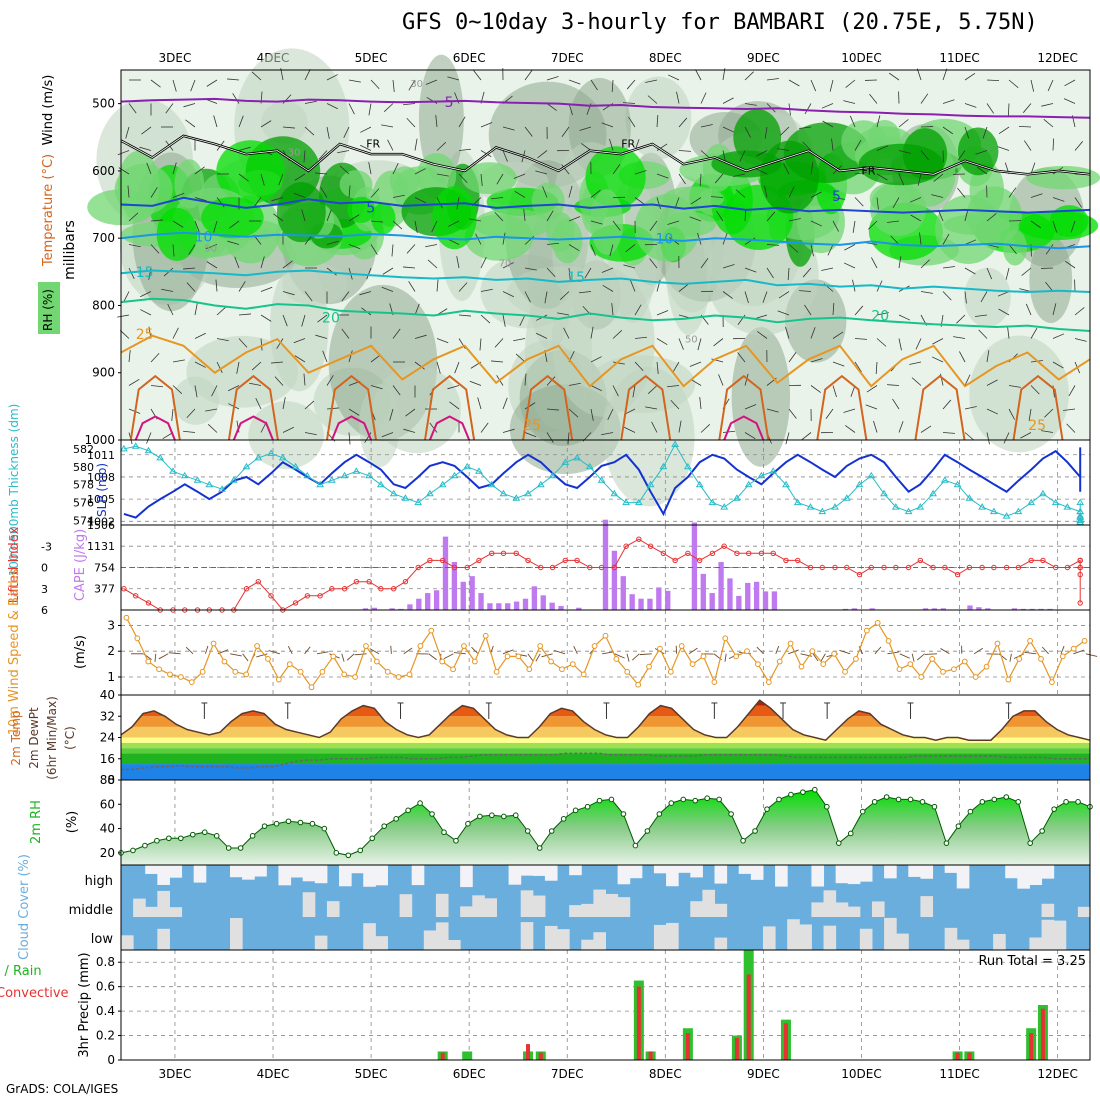 The image size is (1100, 1100). Describe the element at coordinates (83, 521) in the screenshot. I see `thickness-tick: 574` at that location.